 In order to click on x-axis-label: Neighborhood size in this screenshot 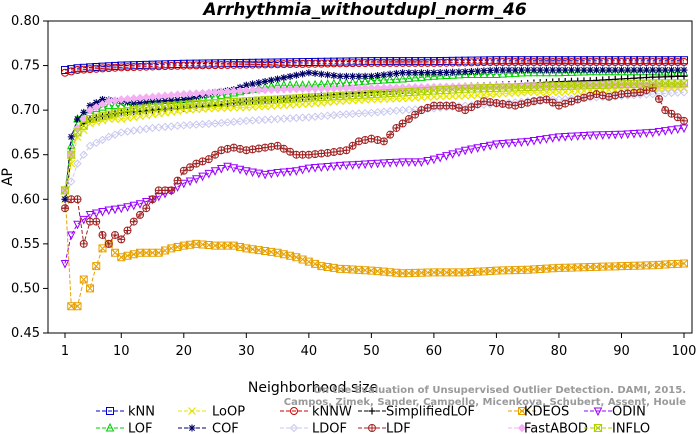, I will do `click(313, 388)`.